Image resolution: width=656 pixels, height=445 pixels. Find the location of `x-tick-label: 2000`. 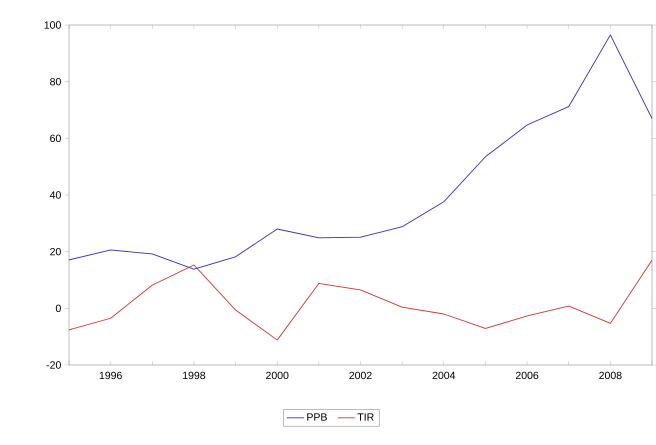

x-tick-label: 2000 is located at coordinates (277, 376).